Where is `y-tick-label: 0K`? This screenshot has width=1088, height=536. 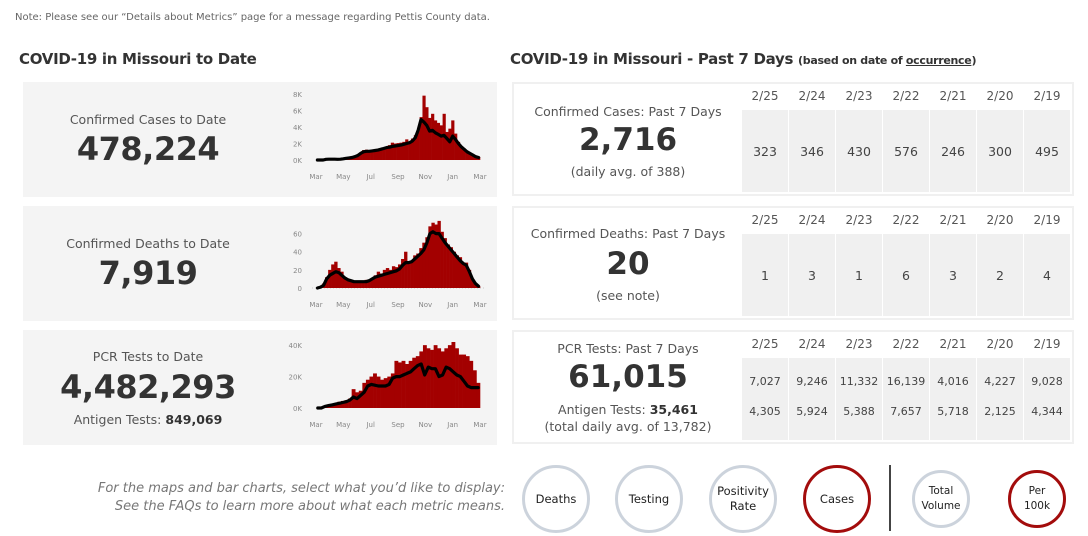
y-tick-label: 0K is located at coordinates (297, 161).